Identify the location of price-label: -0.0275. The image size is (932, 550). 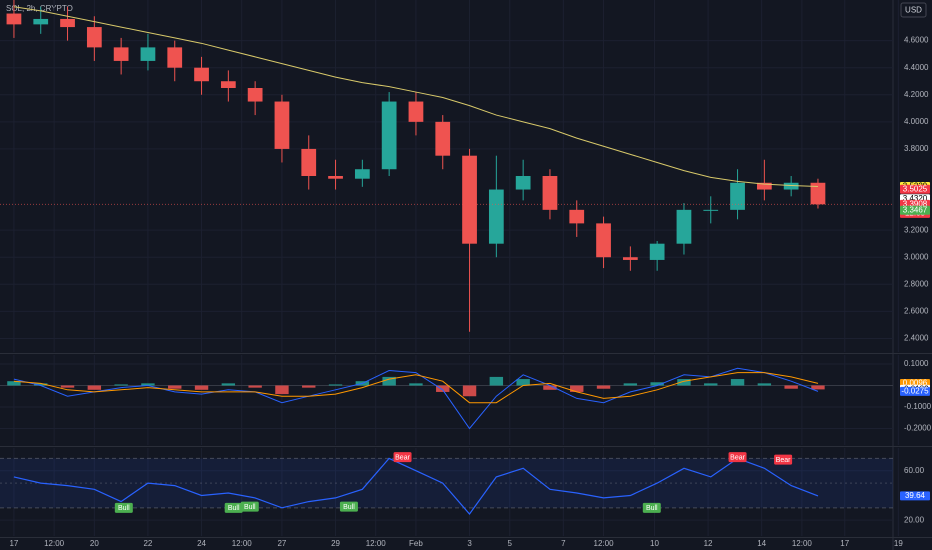
(915, 391).